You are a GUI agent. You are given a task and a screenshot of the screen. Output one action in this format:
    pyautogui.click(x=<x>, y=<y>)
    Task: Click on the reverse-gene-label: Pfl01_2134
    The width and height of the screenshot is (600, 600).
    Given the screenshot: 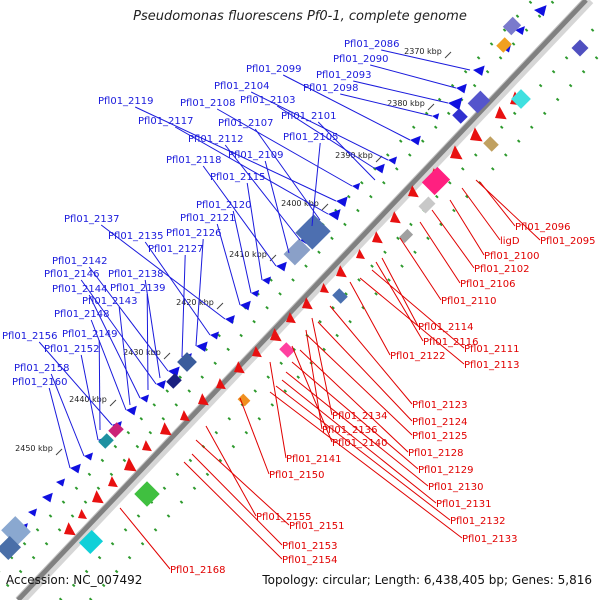 What is the action you would take?
    pyautogui.click(x=360, y=416)
    